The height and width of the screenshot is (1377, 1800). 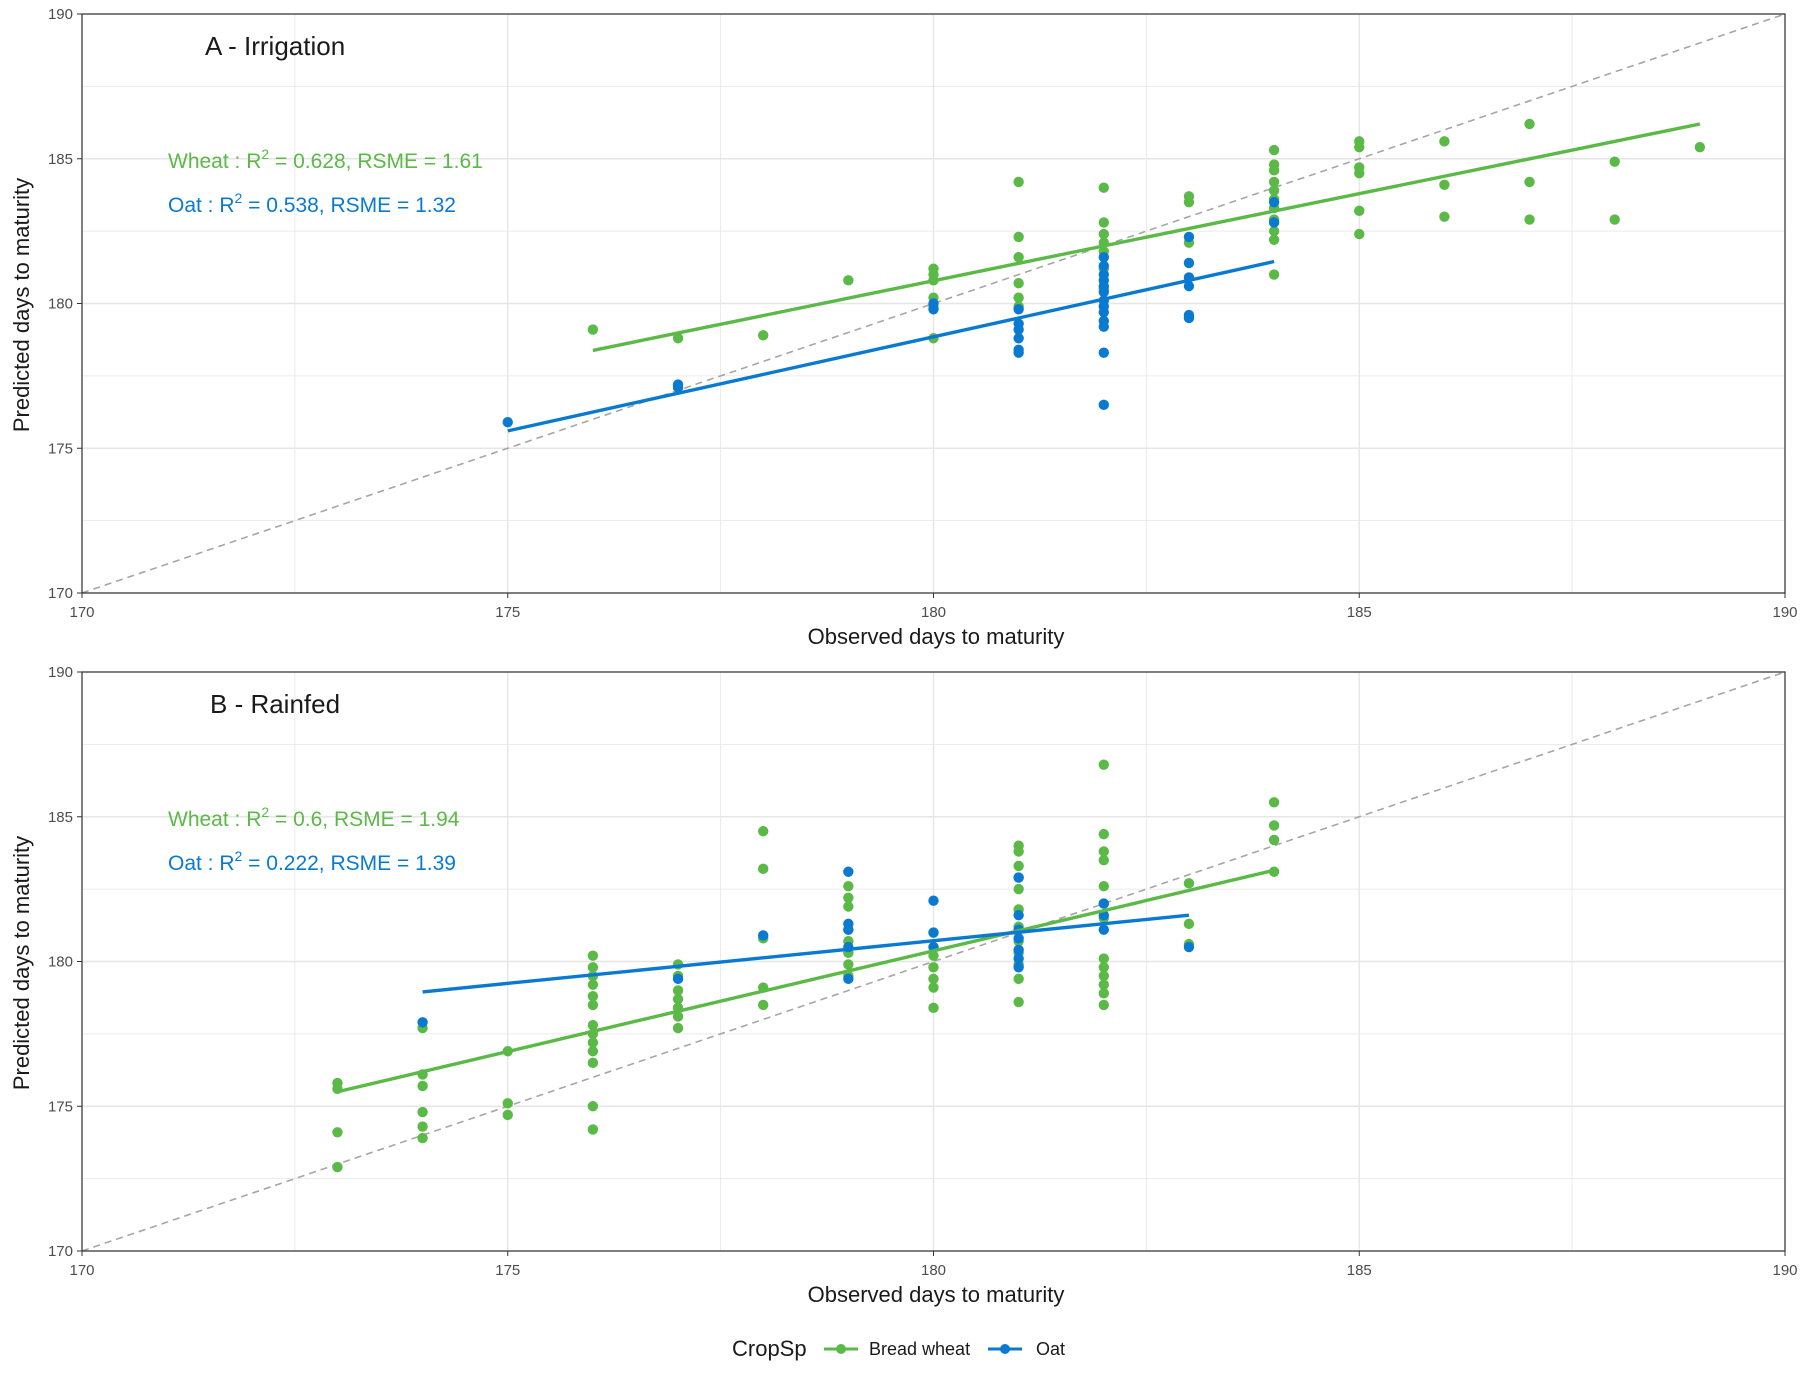 What do you see at coordinates (936, 636) in the screenshot?
I see `panel-a-x-axis-title: Observed days to maturity` at bounding box center [936, 636].